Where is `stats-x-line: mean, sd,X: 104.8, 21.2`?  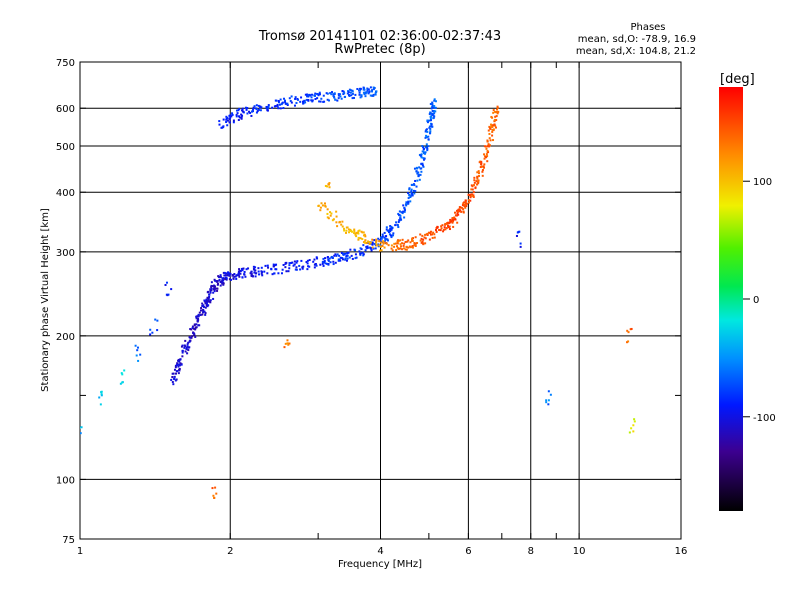
stats-x-line: mean, sd,X: 104.8, 21.2 is located at coordinates (636, 51).